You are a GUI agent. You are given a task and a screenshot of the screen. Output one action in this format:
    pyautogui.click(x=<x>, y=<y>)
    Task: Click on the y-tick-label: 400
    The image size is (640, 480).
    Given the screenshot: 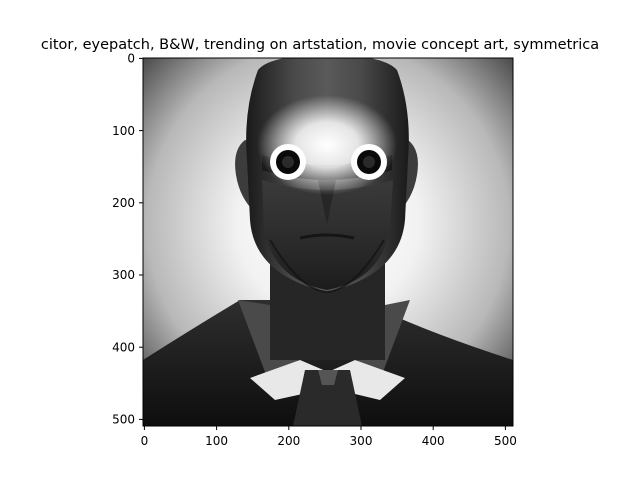 What is the action you would take?
    pyautogui.click(x=123, y=347)
    